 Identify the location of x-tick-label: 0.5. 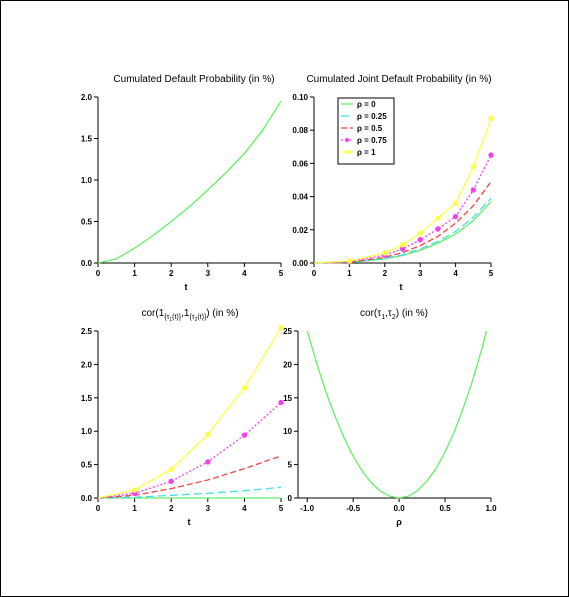
(445, 508).